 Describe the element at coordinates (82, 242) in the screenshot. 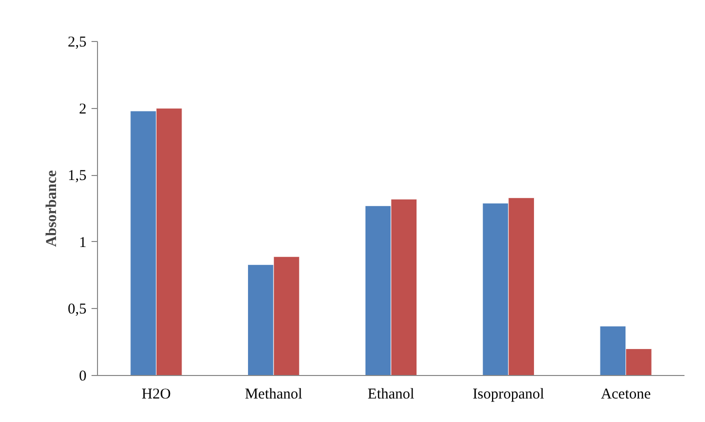

I see `y-tick-label: 1` at that location.